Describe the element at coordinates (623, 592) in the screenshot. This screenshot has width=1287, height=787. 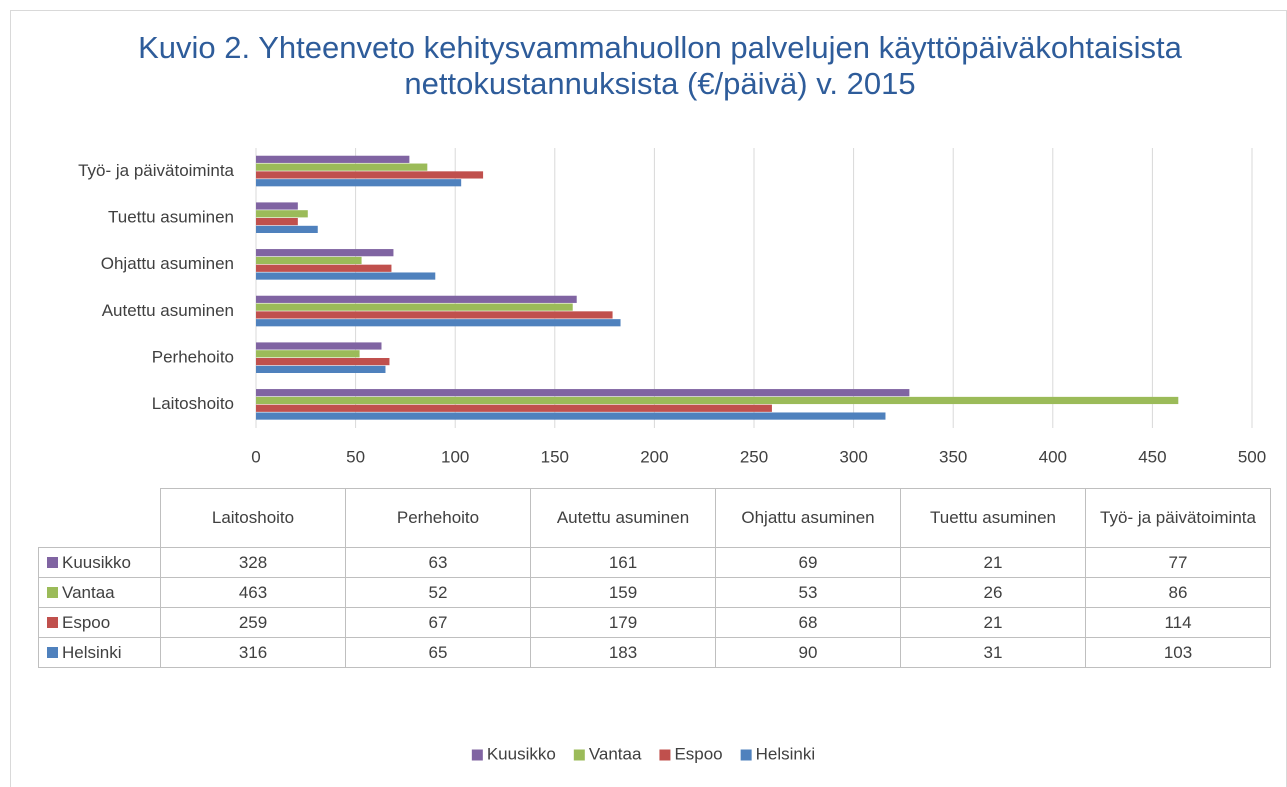
I see `table-cell: 159` at that location.